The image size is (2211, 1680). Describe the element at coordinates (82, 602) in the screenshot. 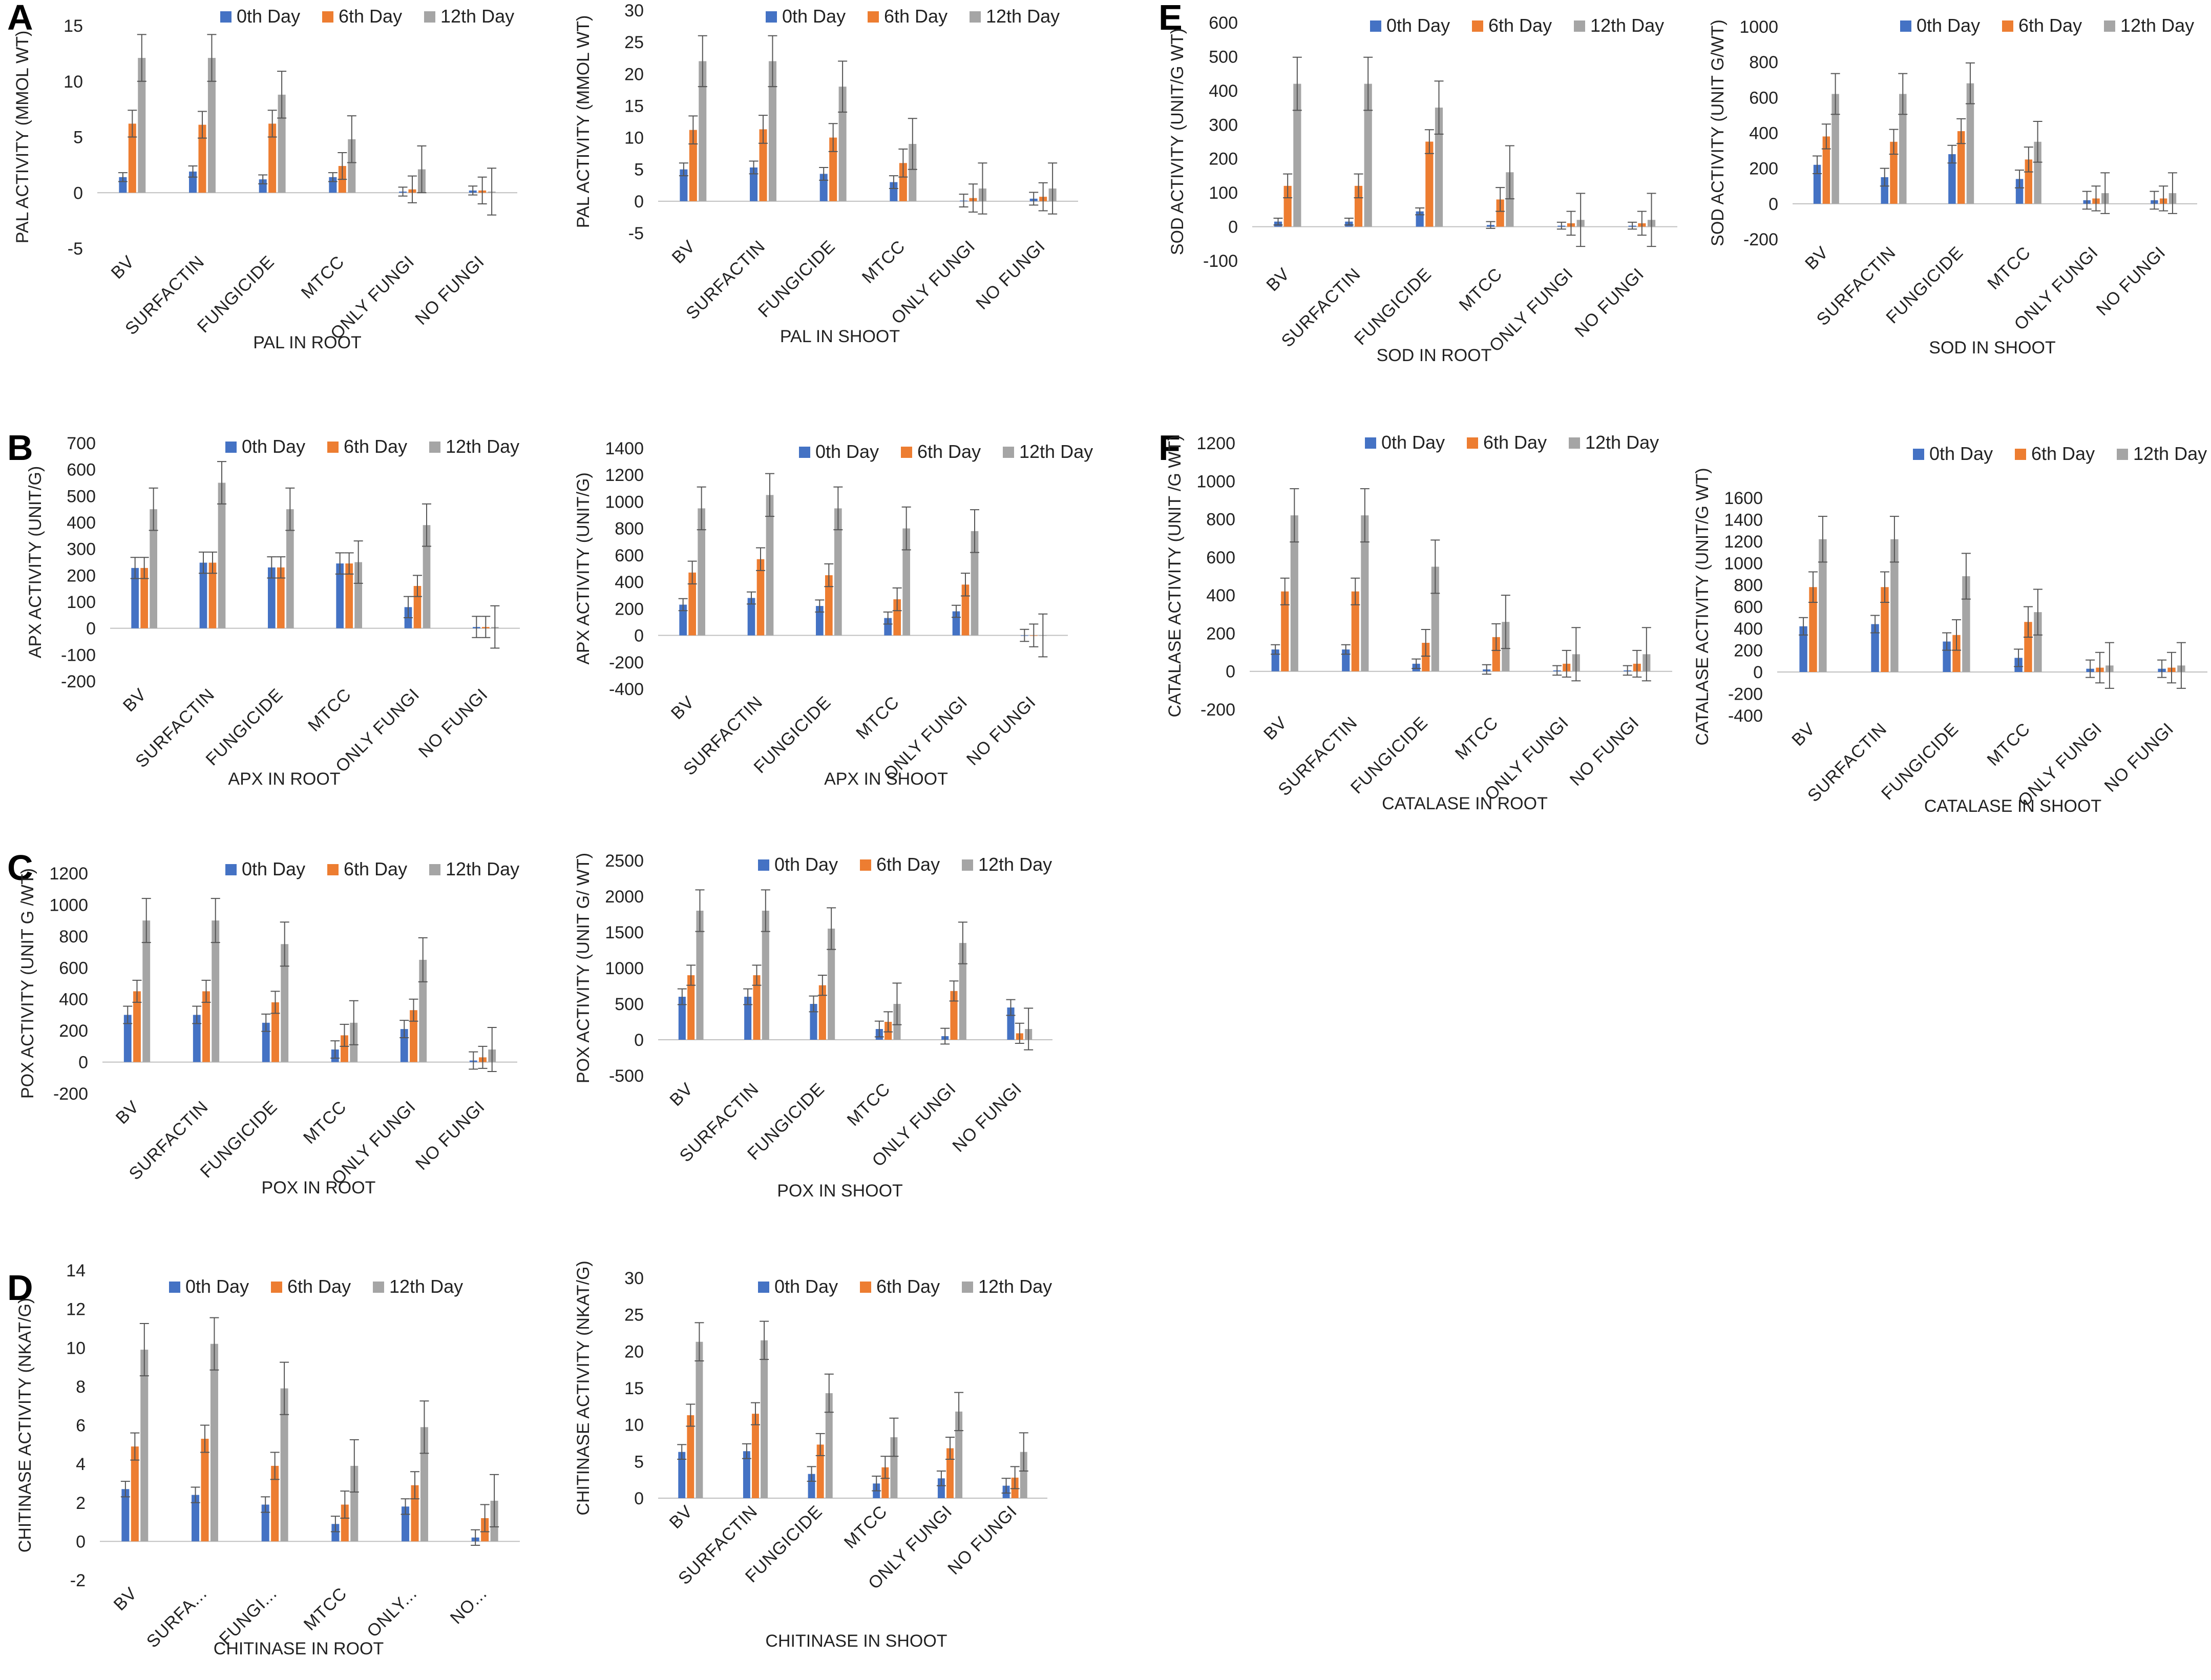

I see `y-tick-label: 100` at that location.